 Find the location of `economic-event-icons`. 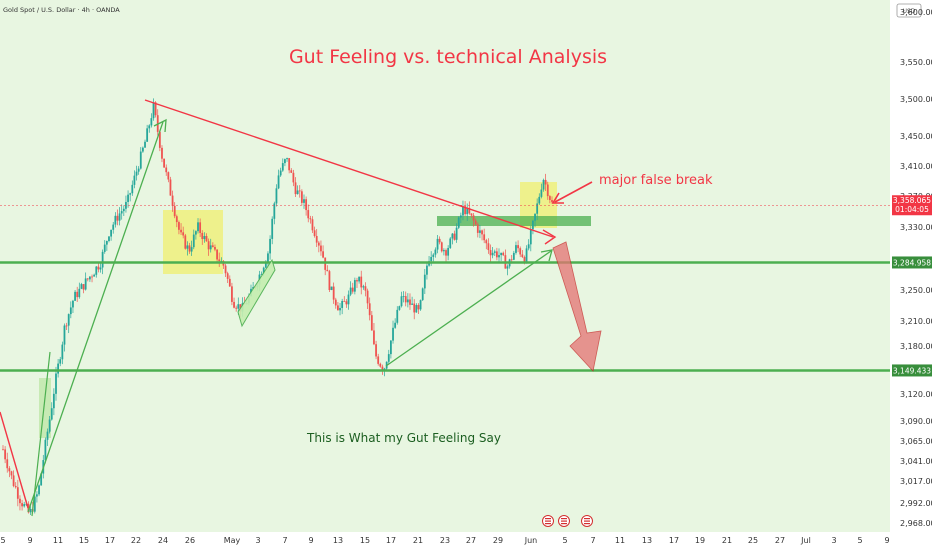

economic-event-icons is located at coordinates (567, 521).